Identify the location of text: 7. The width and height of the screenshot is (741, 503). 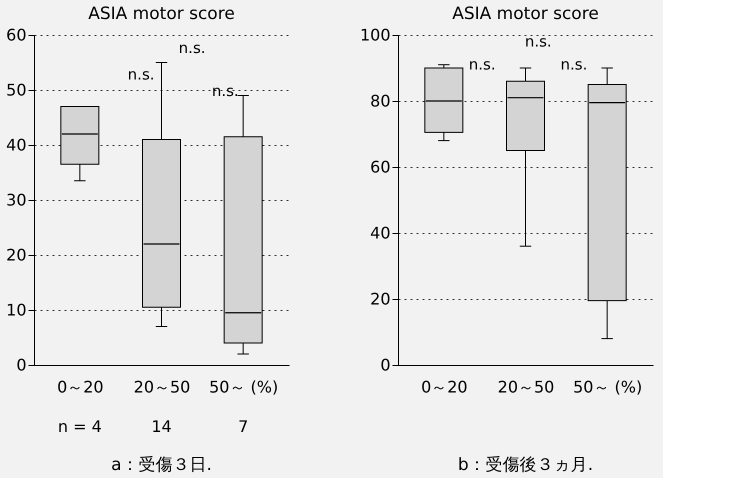
(243, 426).